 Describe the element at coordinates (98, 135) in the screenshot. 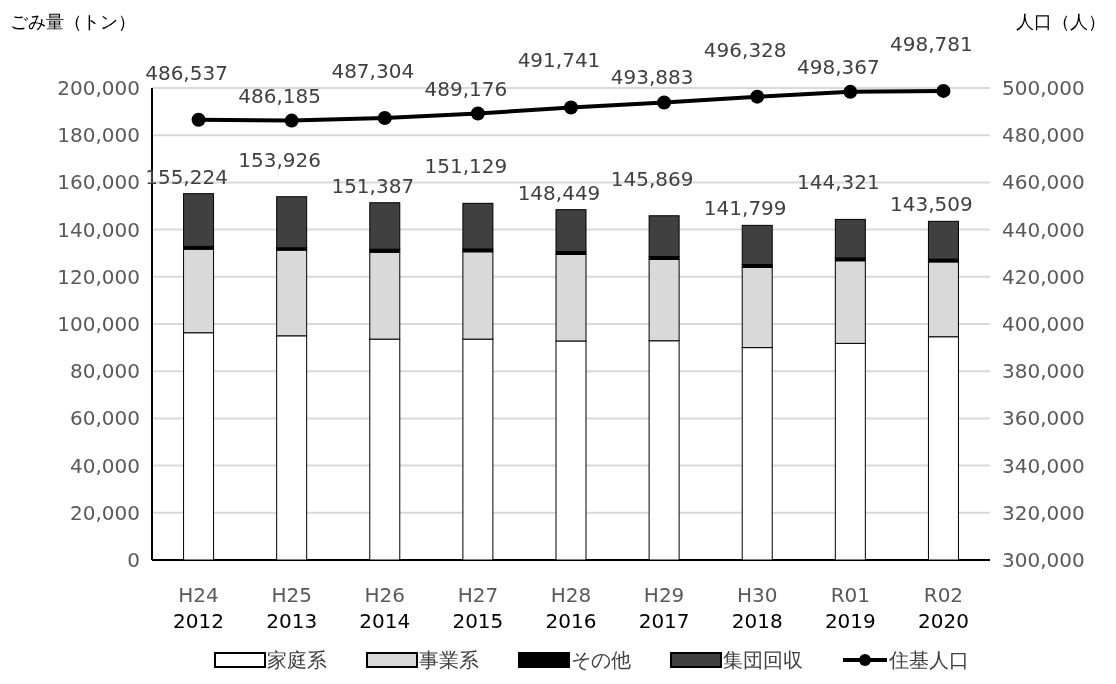

I see `y-tick-label: 180,000` at that location.